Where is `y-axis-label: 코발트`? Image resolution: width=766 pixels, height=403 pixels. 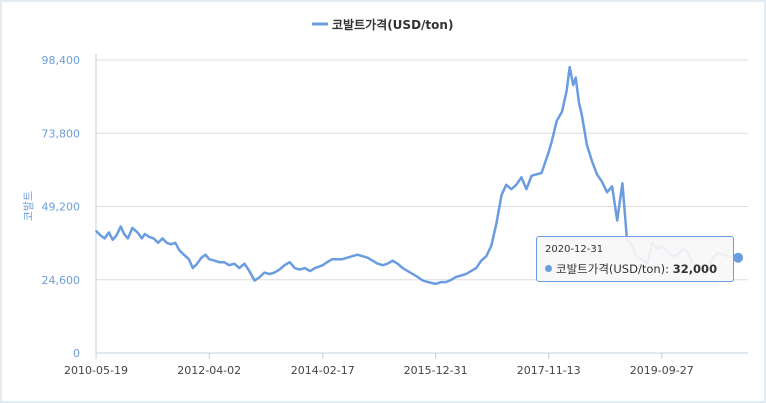
y-axis-label: 코발트 is located at coordinates (28, 206).